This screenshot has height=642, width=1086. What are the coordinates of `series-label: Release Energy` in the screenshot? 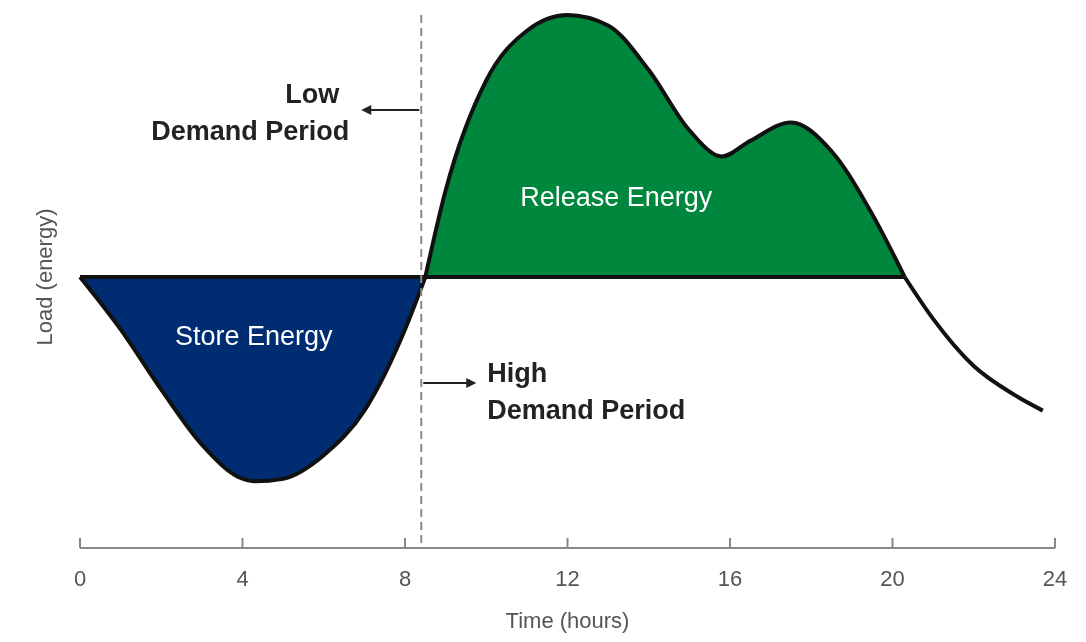 It's located at (616, 196).